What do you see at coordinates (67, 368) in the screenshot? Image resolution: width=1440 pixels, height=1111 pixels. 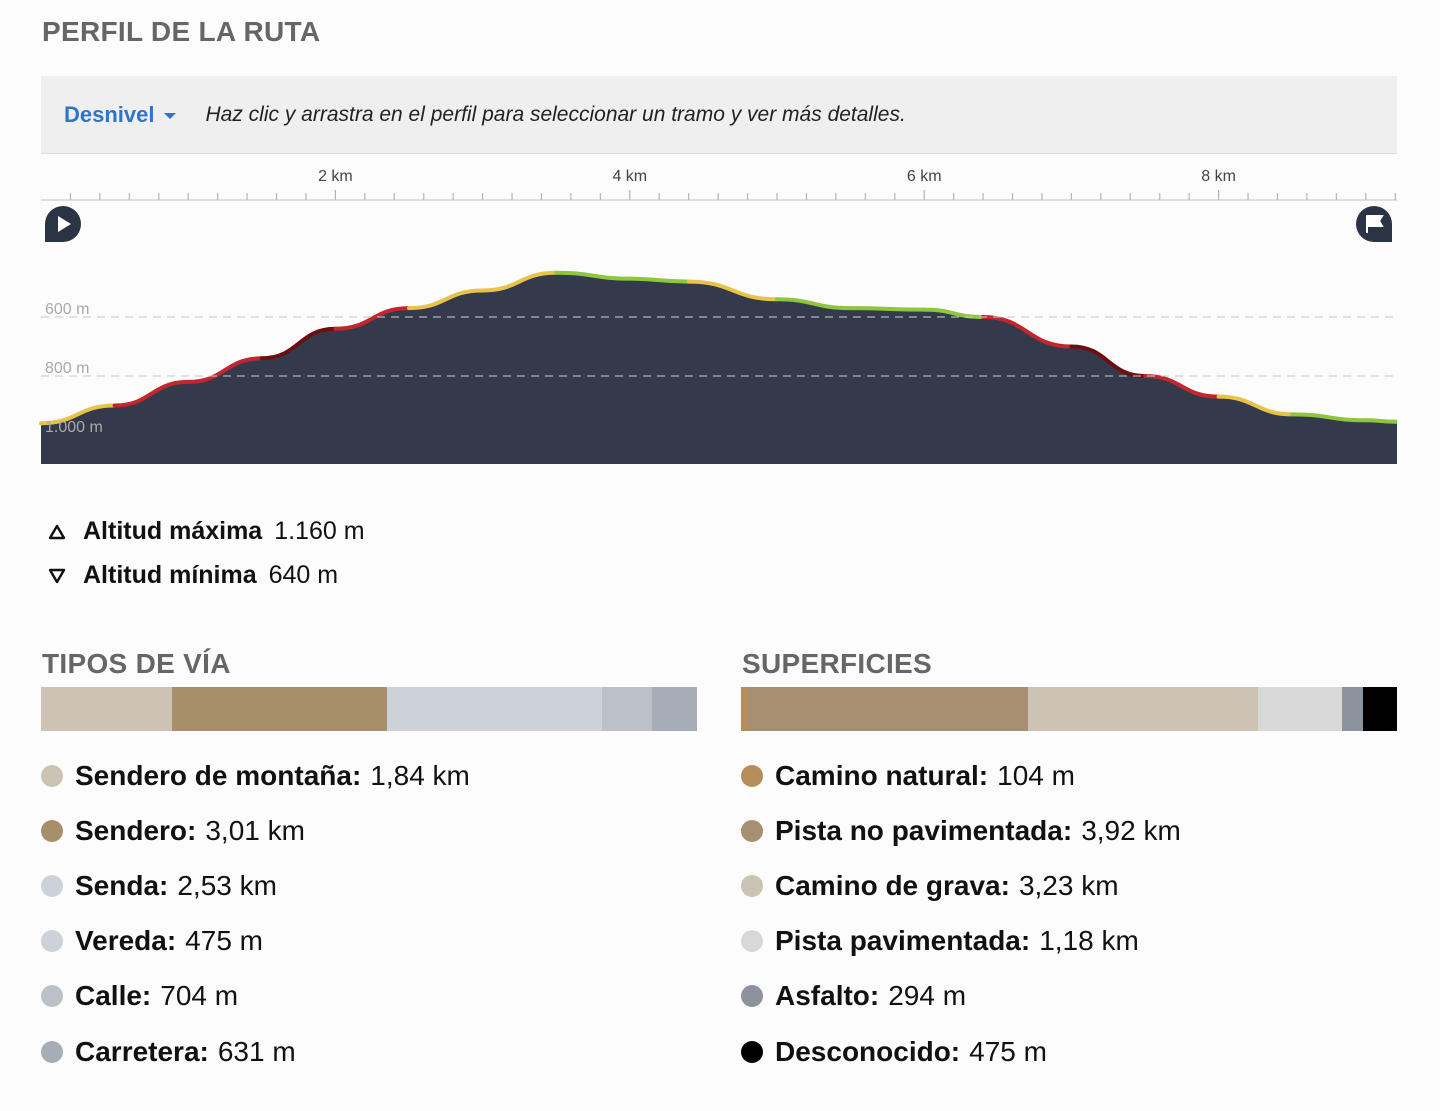 I see `y-tick-label: 800 m` at bounding box center [67, 368].